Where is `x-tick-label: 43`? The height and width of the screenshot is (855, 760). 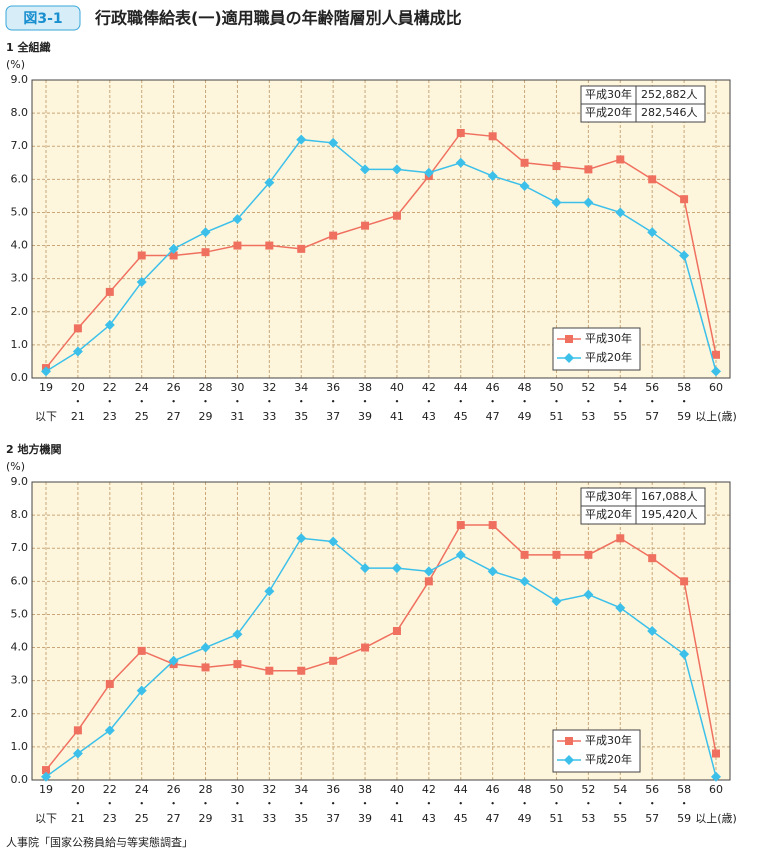
x-tick-label: 43 is located at coordinates (429, 818).